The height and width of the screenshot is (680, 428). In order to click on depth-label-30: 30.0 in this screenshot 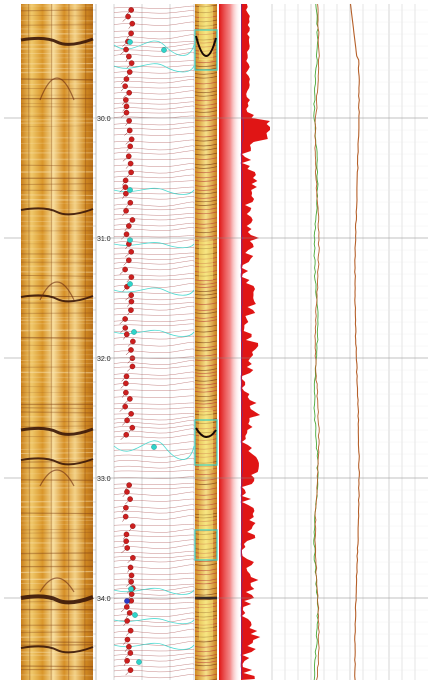, I will do `click(104, 119)`.